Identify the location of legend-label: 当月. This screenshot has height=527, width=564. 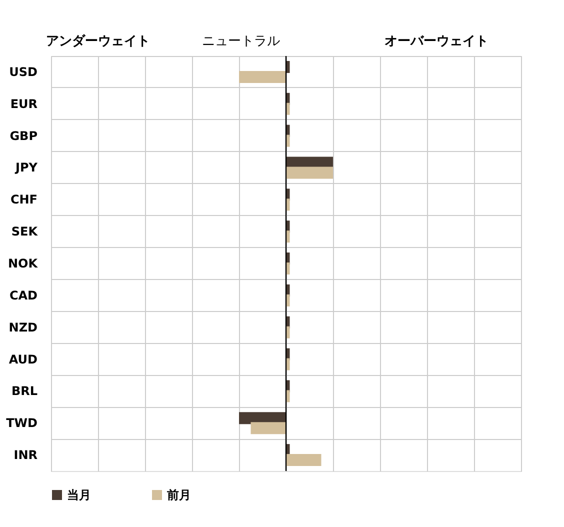
(79, 495).